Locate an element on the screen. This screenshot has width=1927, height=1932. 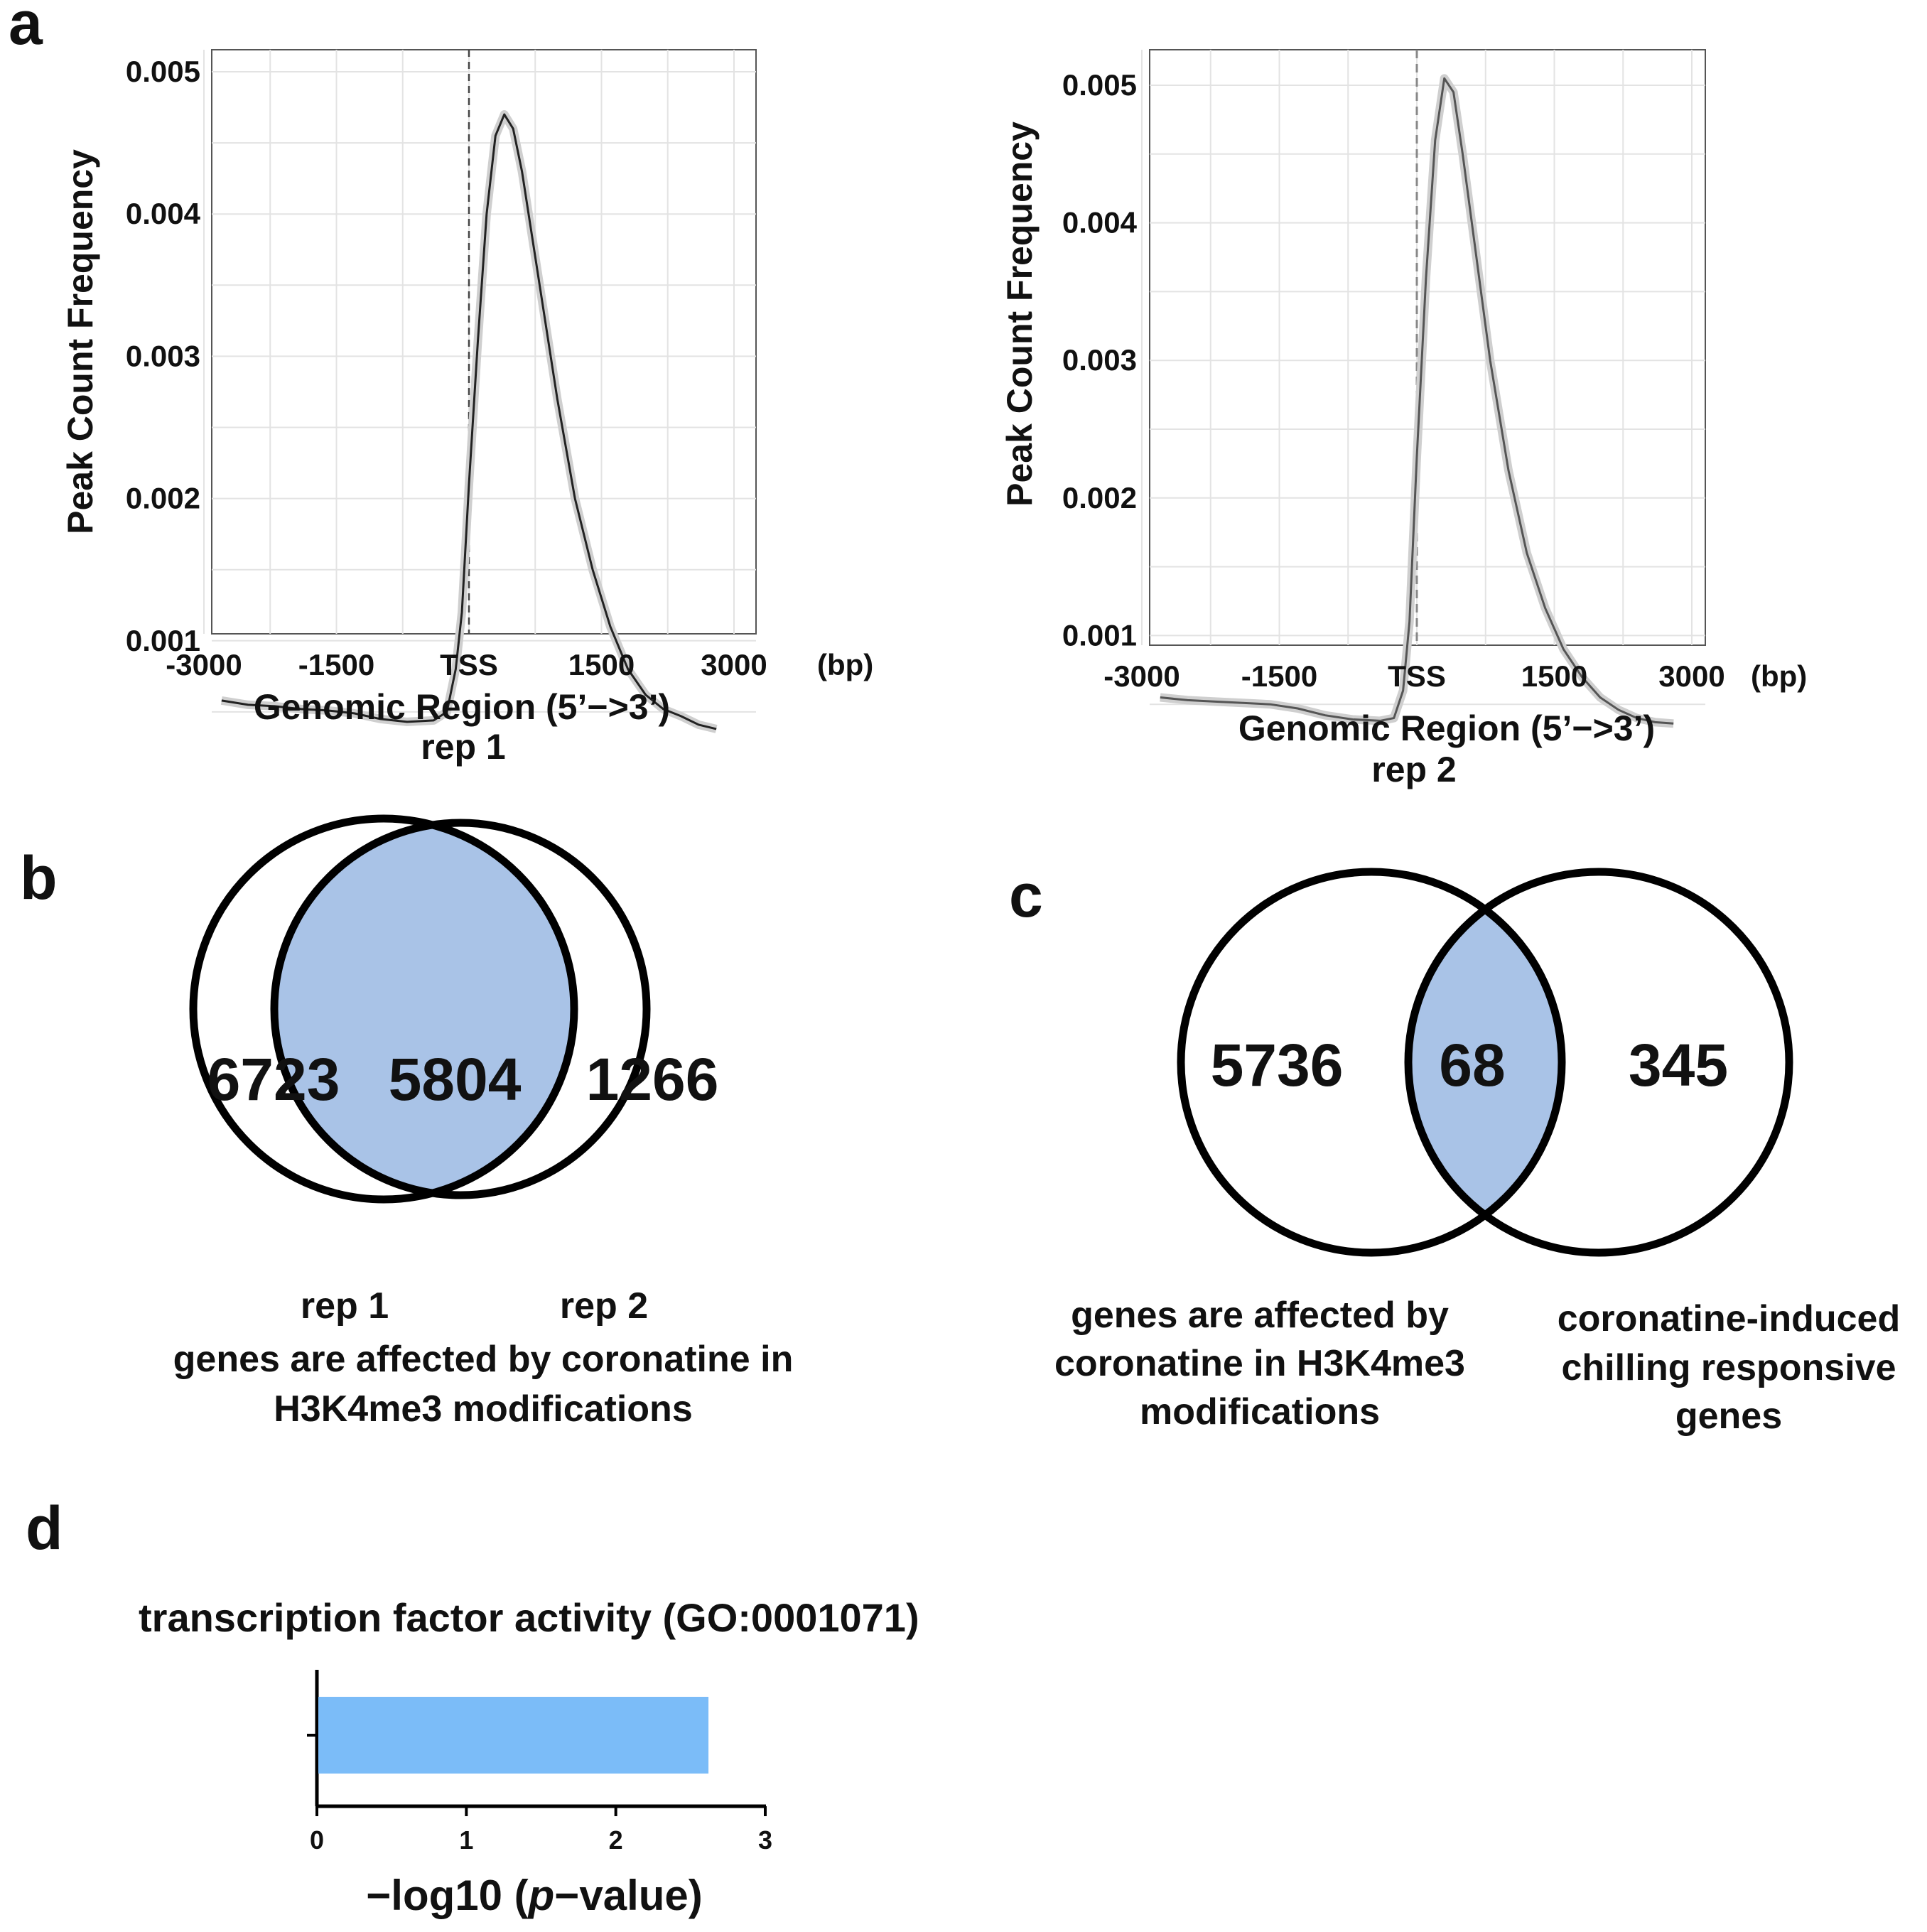
venn-label-left: rep 1 is located at coordinates (345, 1306).